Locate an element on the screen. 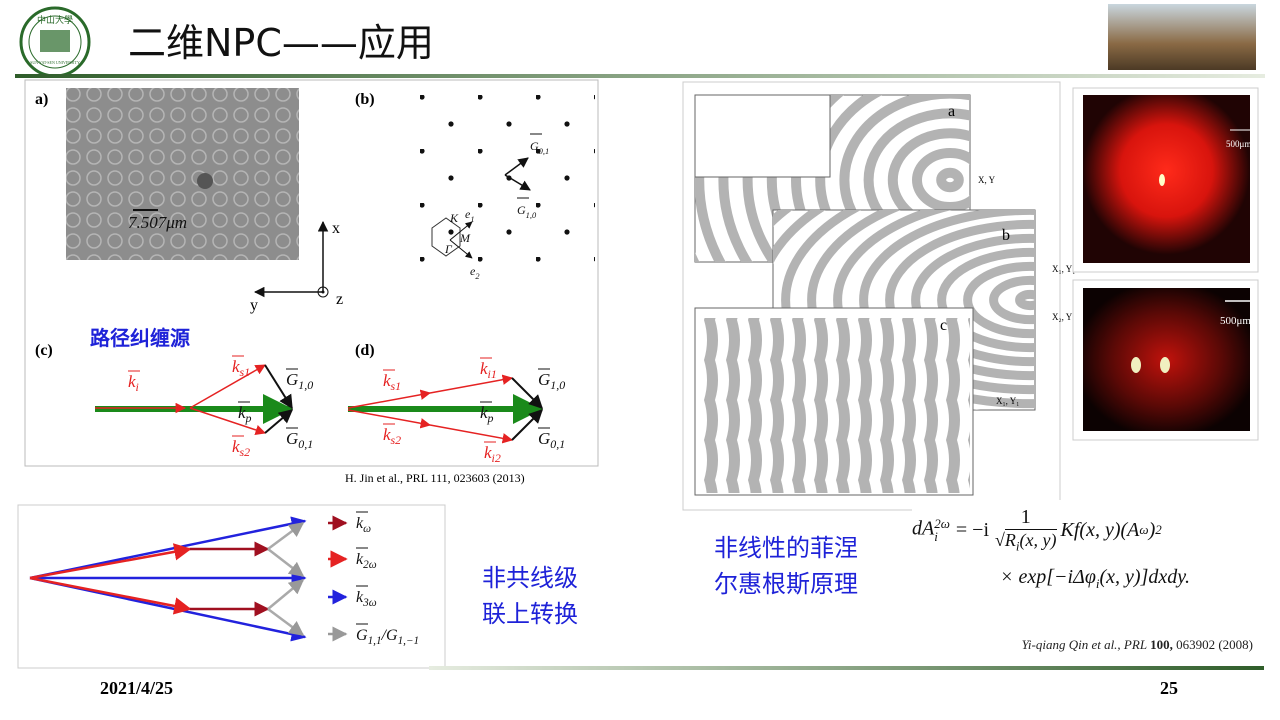 This screenshot has width=1280, height=720. photo is located at coordinates (1166, 179).